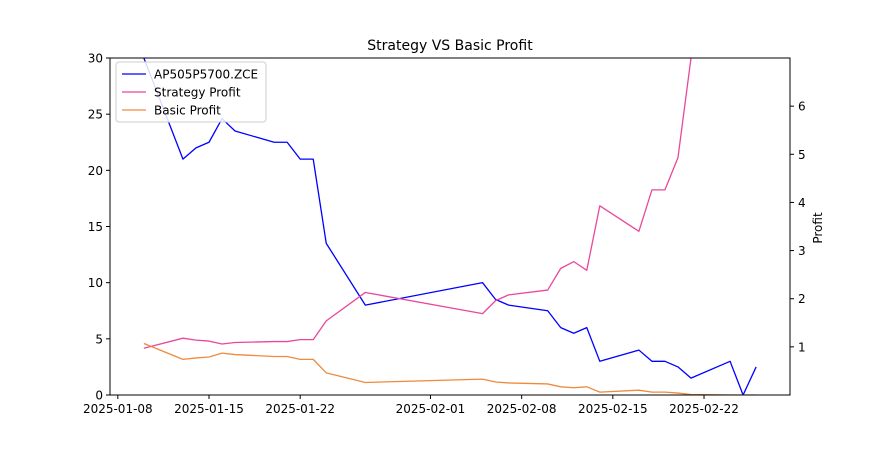 The width and height of the screenshot is (878, 450). What do you see at coordinates (802, 251) in the screenshot?
I see `y-right-tick-label: 3` at bounding box center [802, 251].